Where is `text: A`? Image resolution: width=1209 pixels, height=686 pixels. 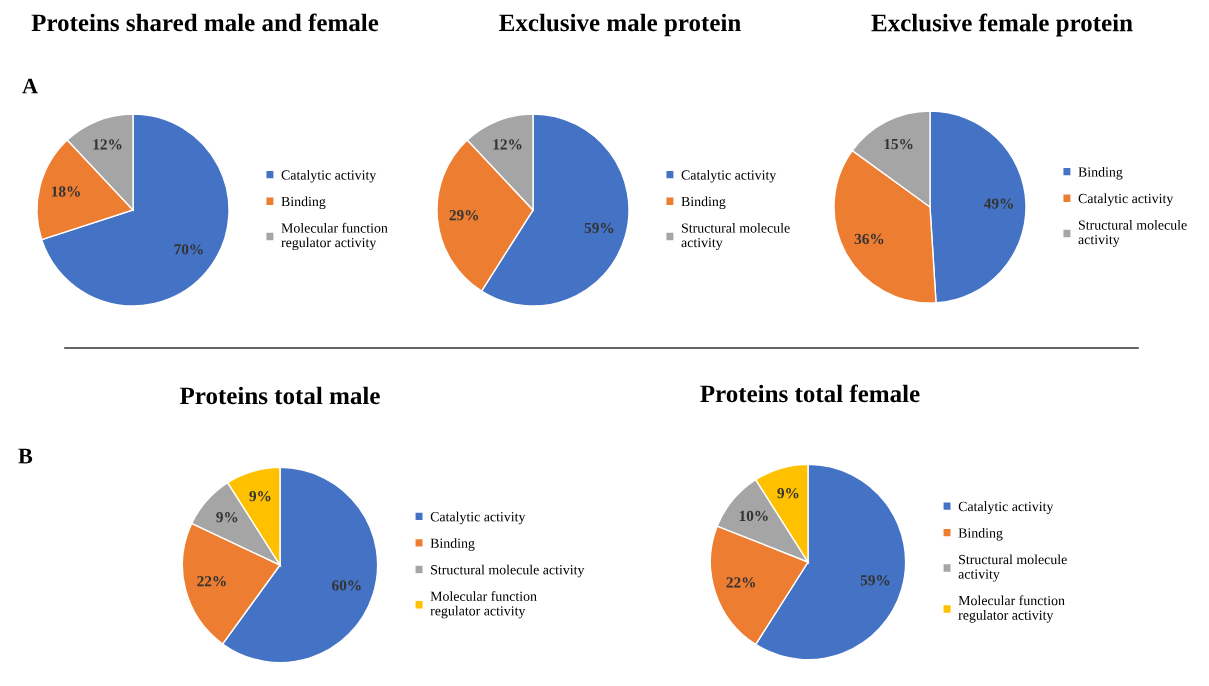
text: A is located at coordinates (30, 86).